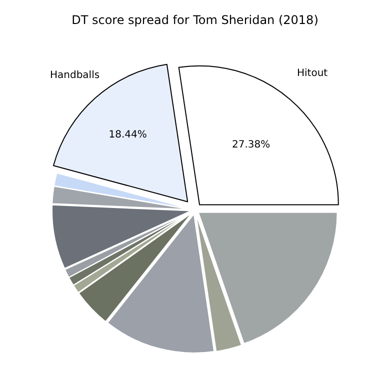  What do you see at coordinates (195, 20) in the screenshot?
I see `chart-title: DT score spread for Tom Sheridan (2018)` at bounding box center [195, 20].